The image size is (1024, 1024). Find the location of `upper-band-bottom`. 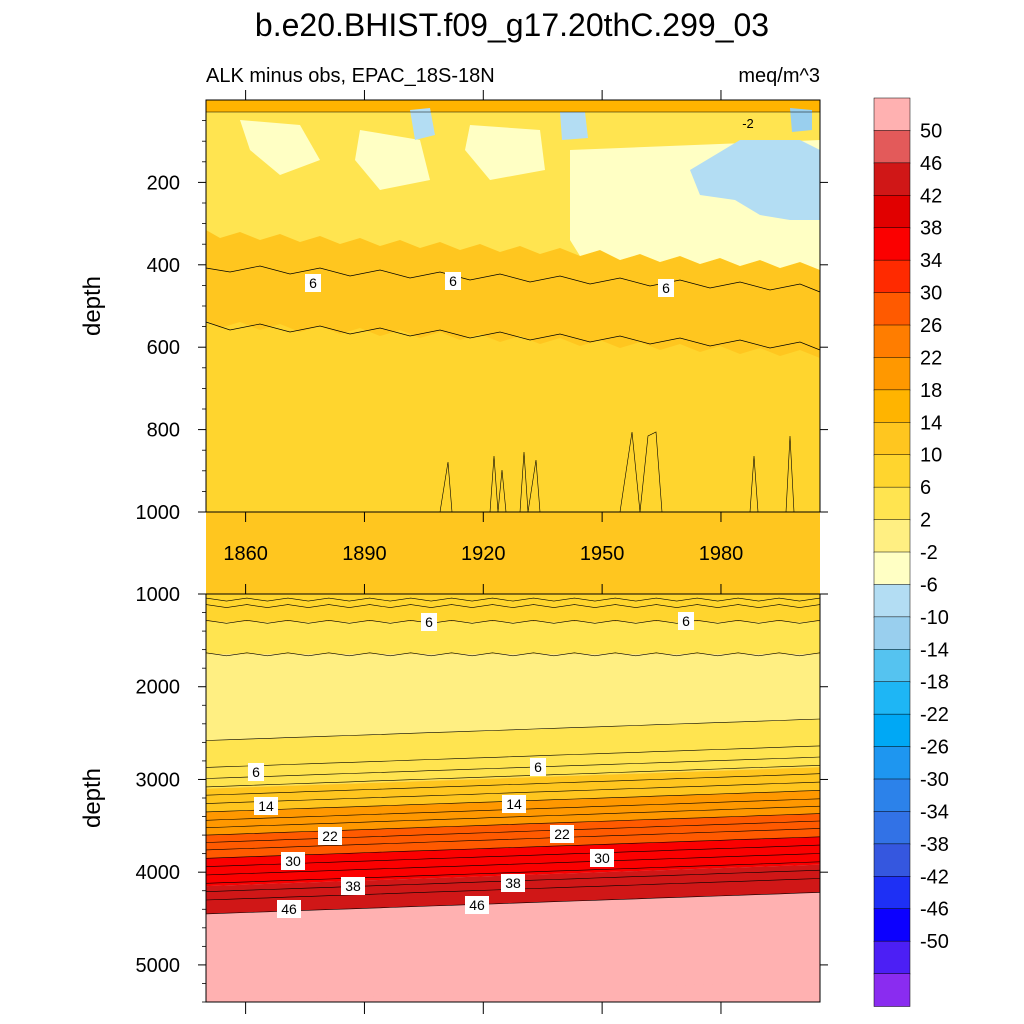

upper-band-bottom is located at coordinates (513, 566).